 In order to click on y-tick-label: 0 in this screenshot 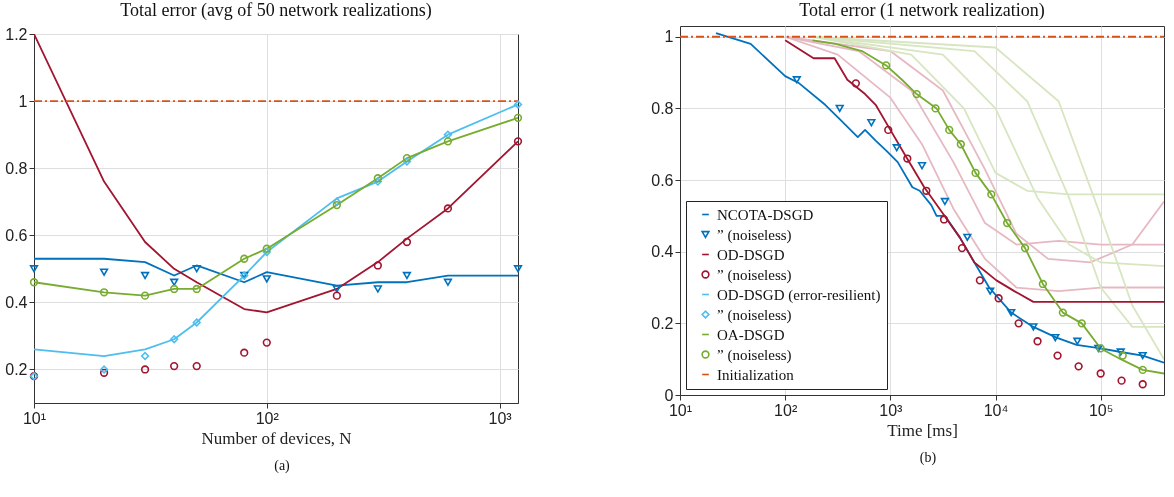, I will do `click(669, 395)`.